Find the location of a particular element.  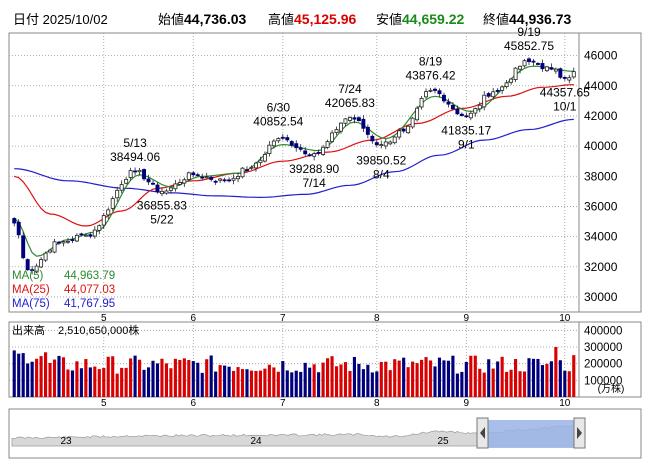

navigator-selection is located at coordinates (531, 434).